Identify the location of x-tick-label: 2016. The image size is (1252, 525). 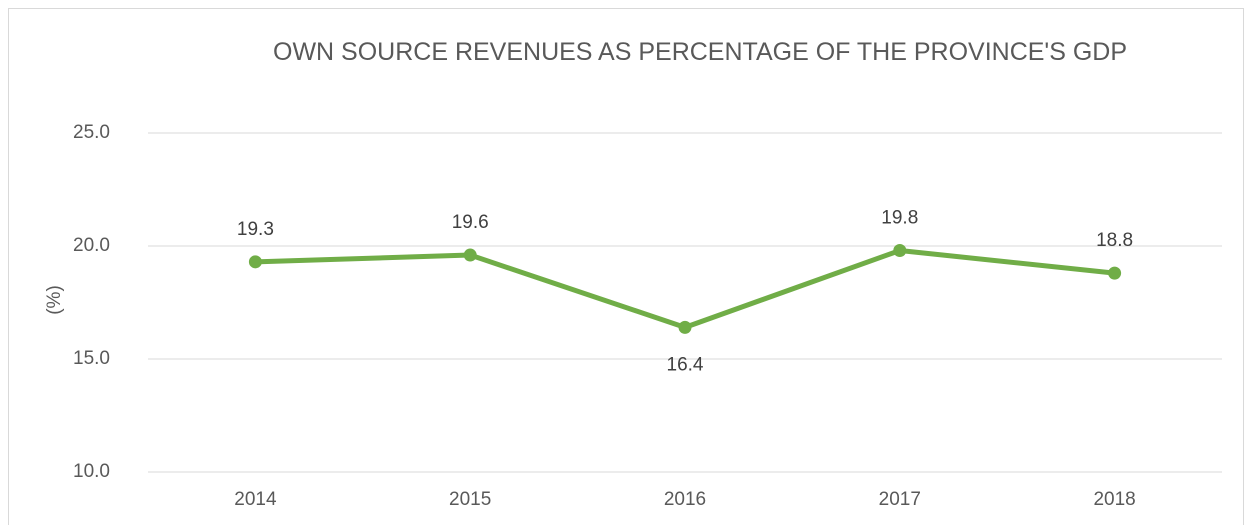
(685, 499).